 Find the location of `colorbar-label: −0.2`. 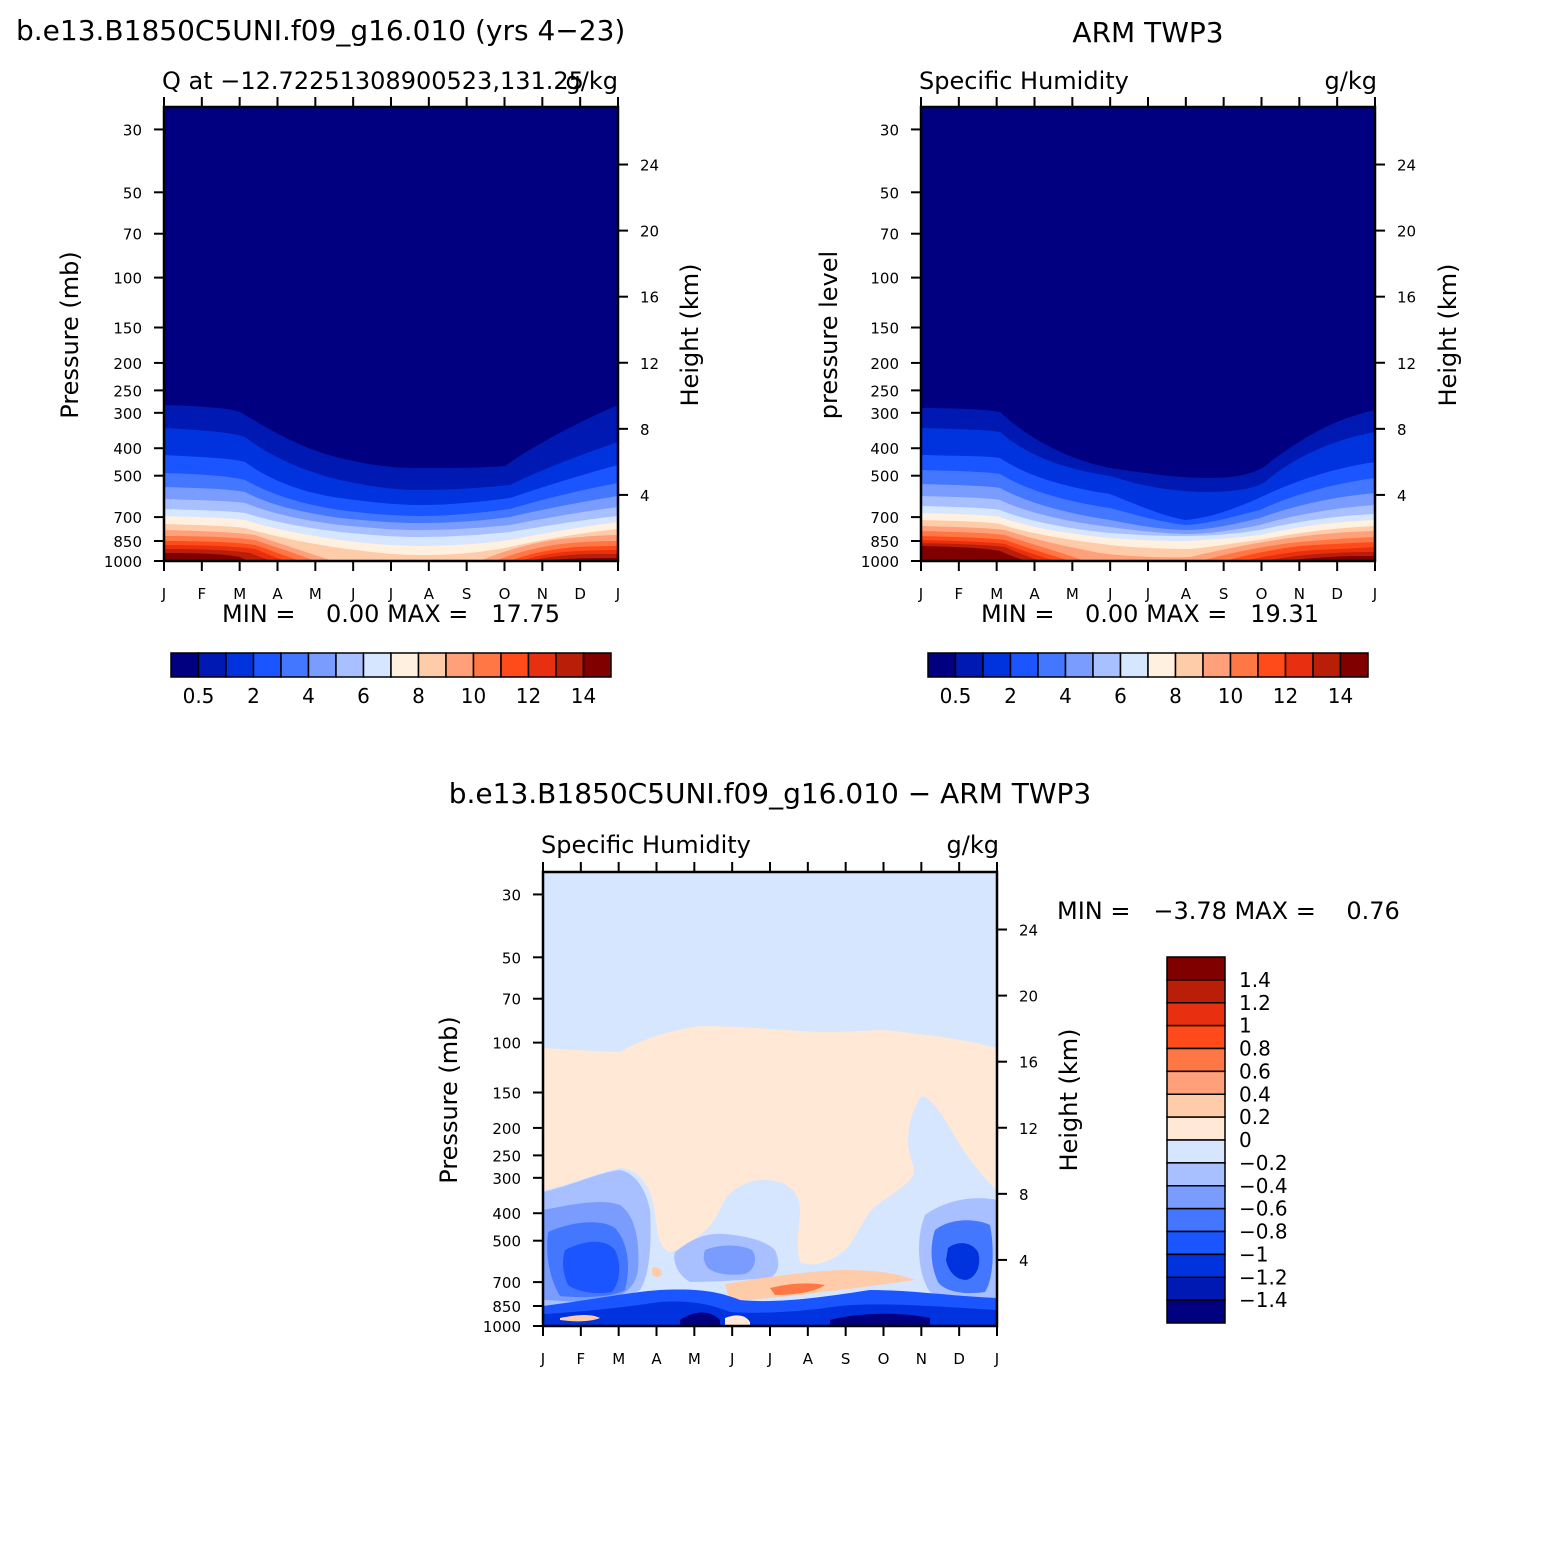

colorbar-label: −0.2 is located at coordinates (1263, 1163).